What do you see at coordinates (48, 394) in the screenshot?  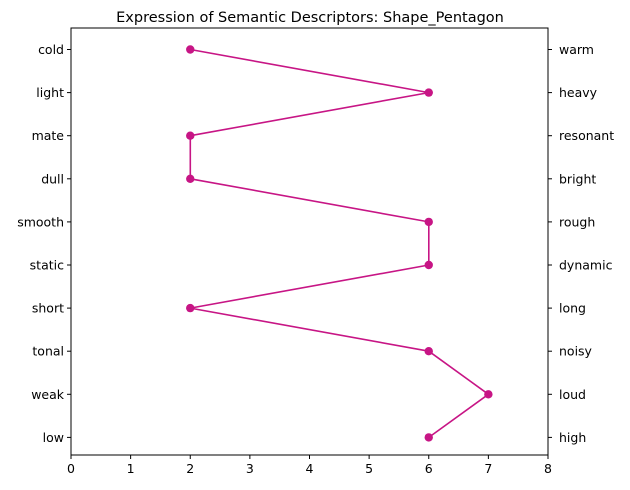 I see `left-tick-label: weak` at bounding box center [48, 394].